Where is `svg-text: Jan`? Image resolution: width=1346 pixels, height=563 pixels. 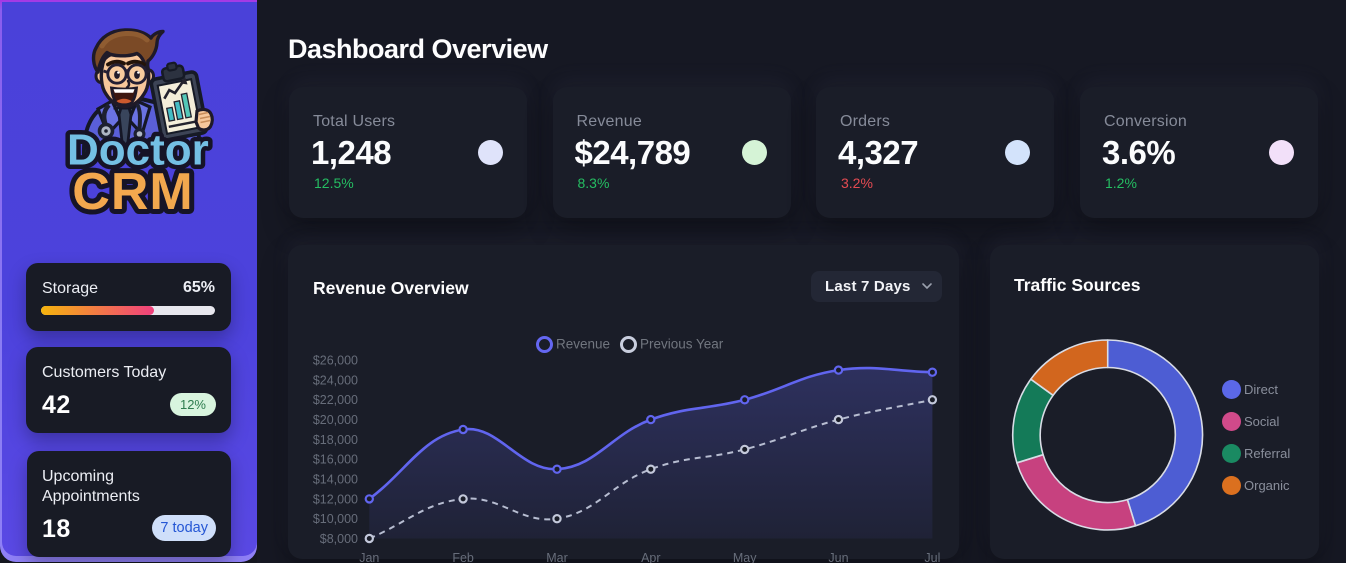
svg-text: Jan is located at coordinates (369, 557).